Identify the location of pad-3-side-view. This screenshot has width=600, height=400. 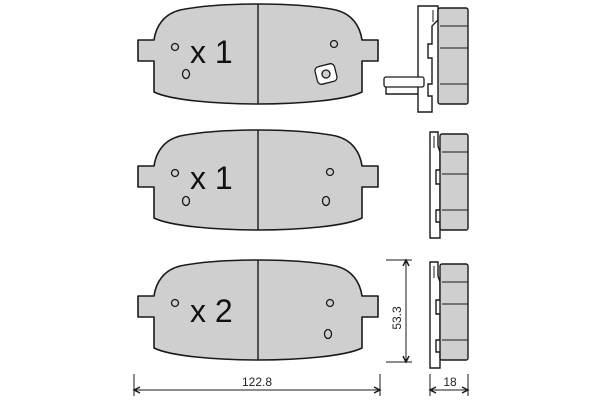
(449, 315).